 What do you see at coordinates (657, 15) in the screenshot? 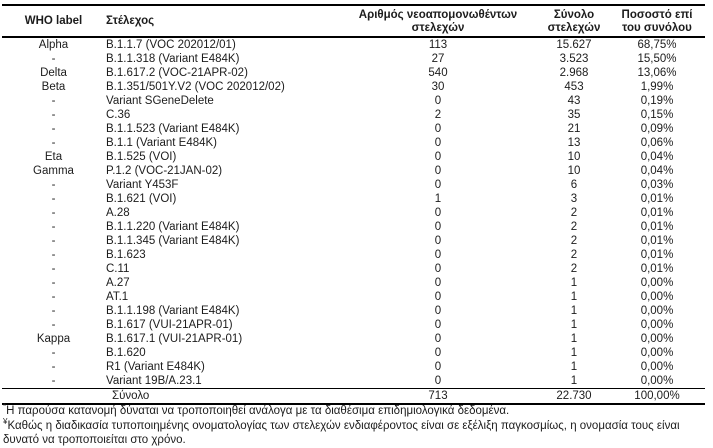
I see `col-header-pct-line1: Ποσοστό επί` at bounding box center [657, 15].